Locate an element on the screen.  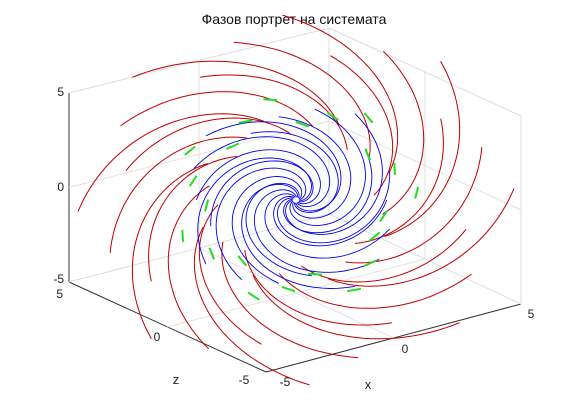
zaxis-floor-tick-neg5: -5 is located at coordinates (244, 380).